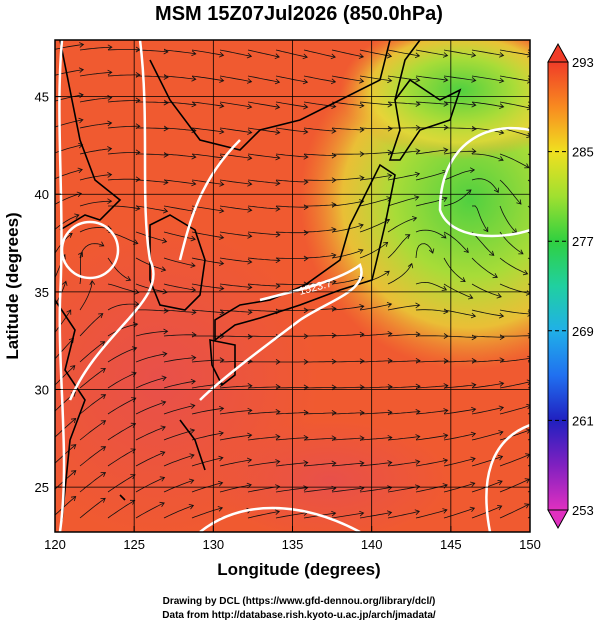  I want to click on colorbar-label: 285, so click(583, 152).